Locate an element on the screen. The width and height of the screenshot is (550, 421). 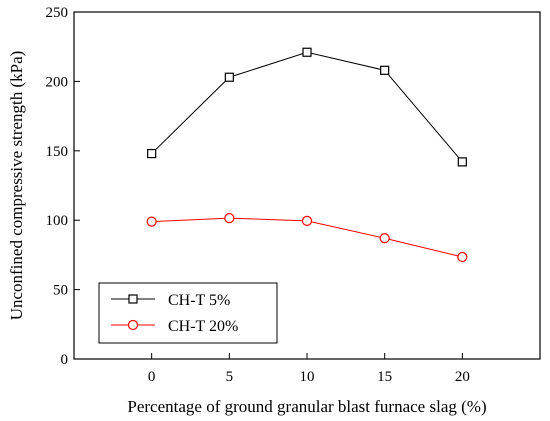
x-tick-label: 20 is located at coordinates (462, 377).